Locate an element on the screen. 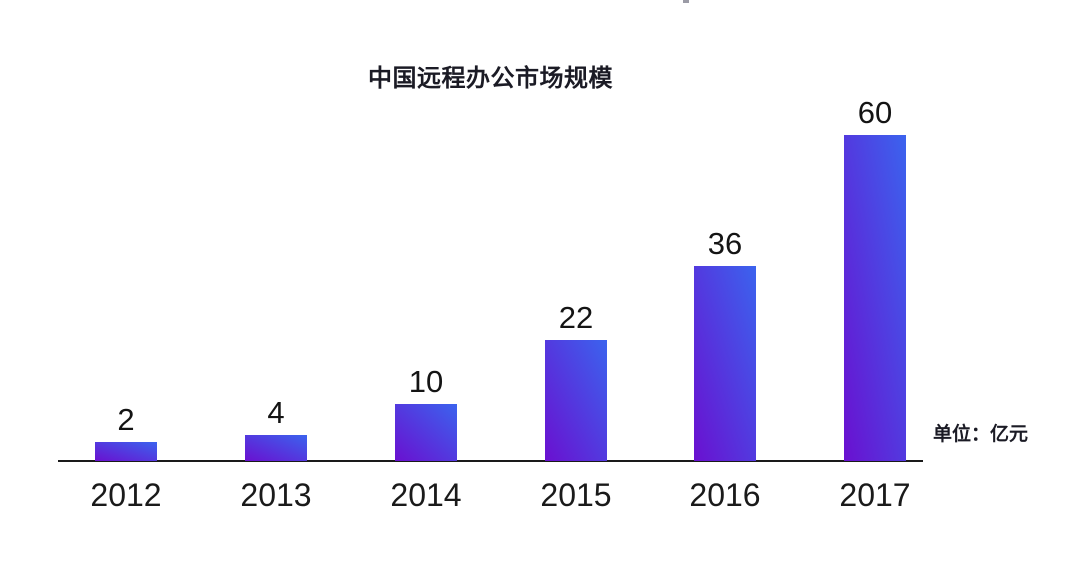  chart-title: 中国远程办公市场规模 is located at coordinates (490, 78).